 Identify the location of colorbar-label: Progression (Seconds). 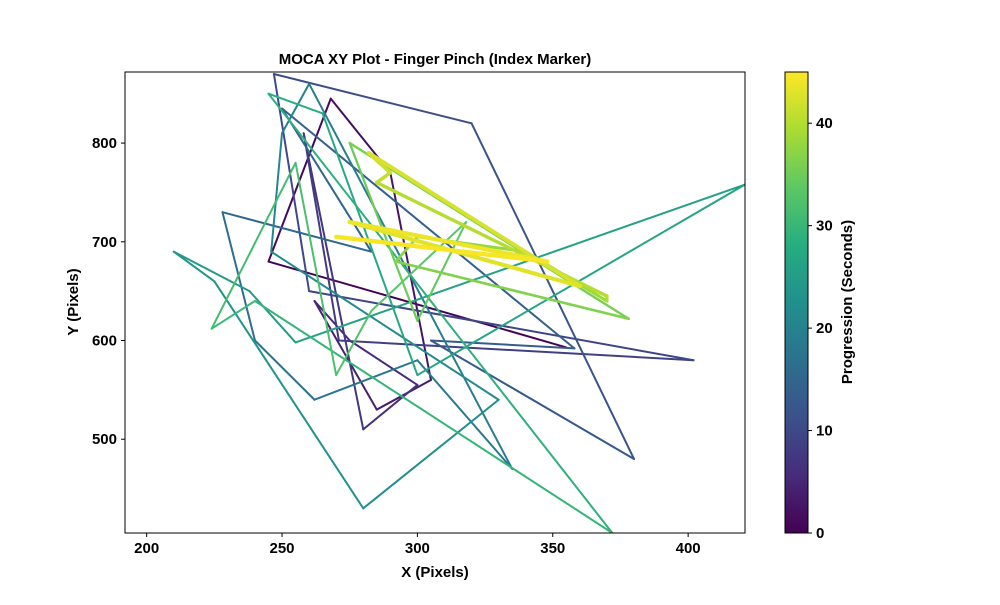
(847, 302).